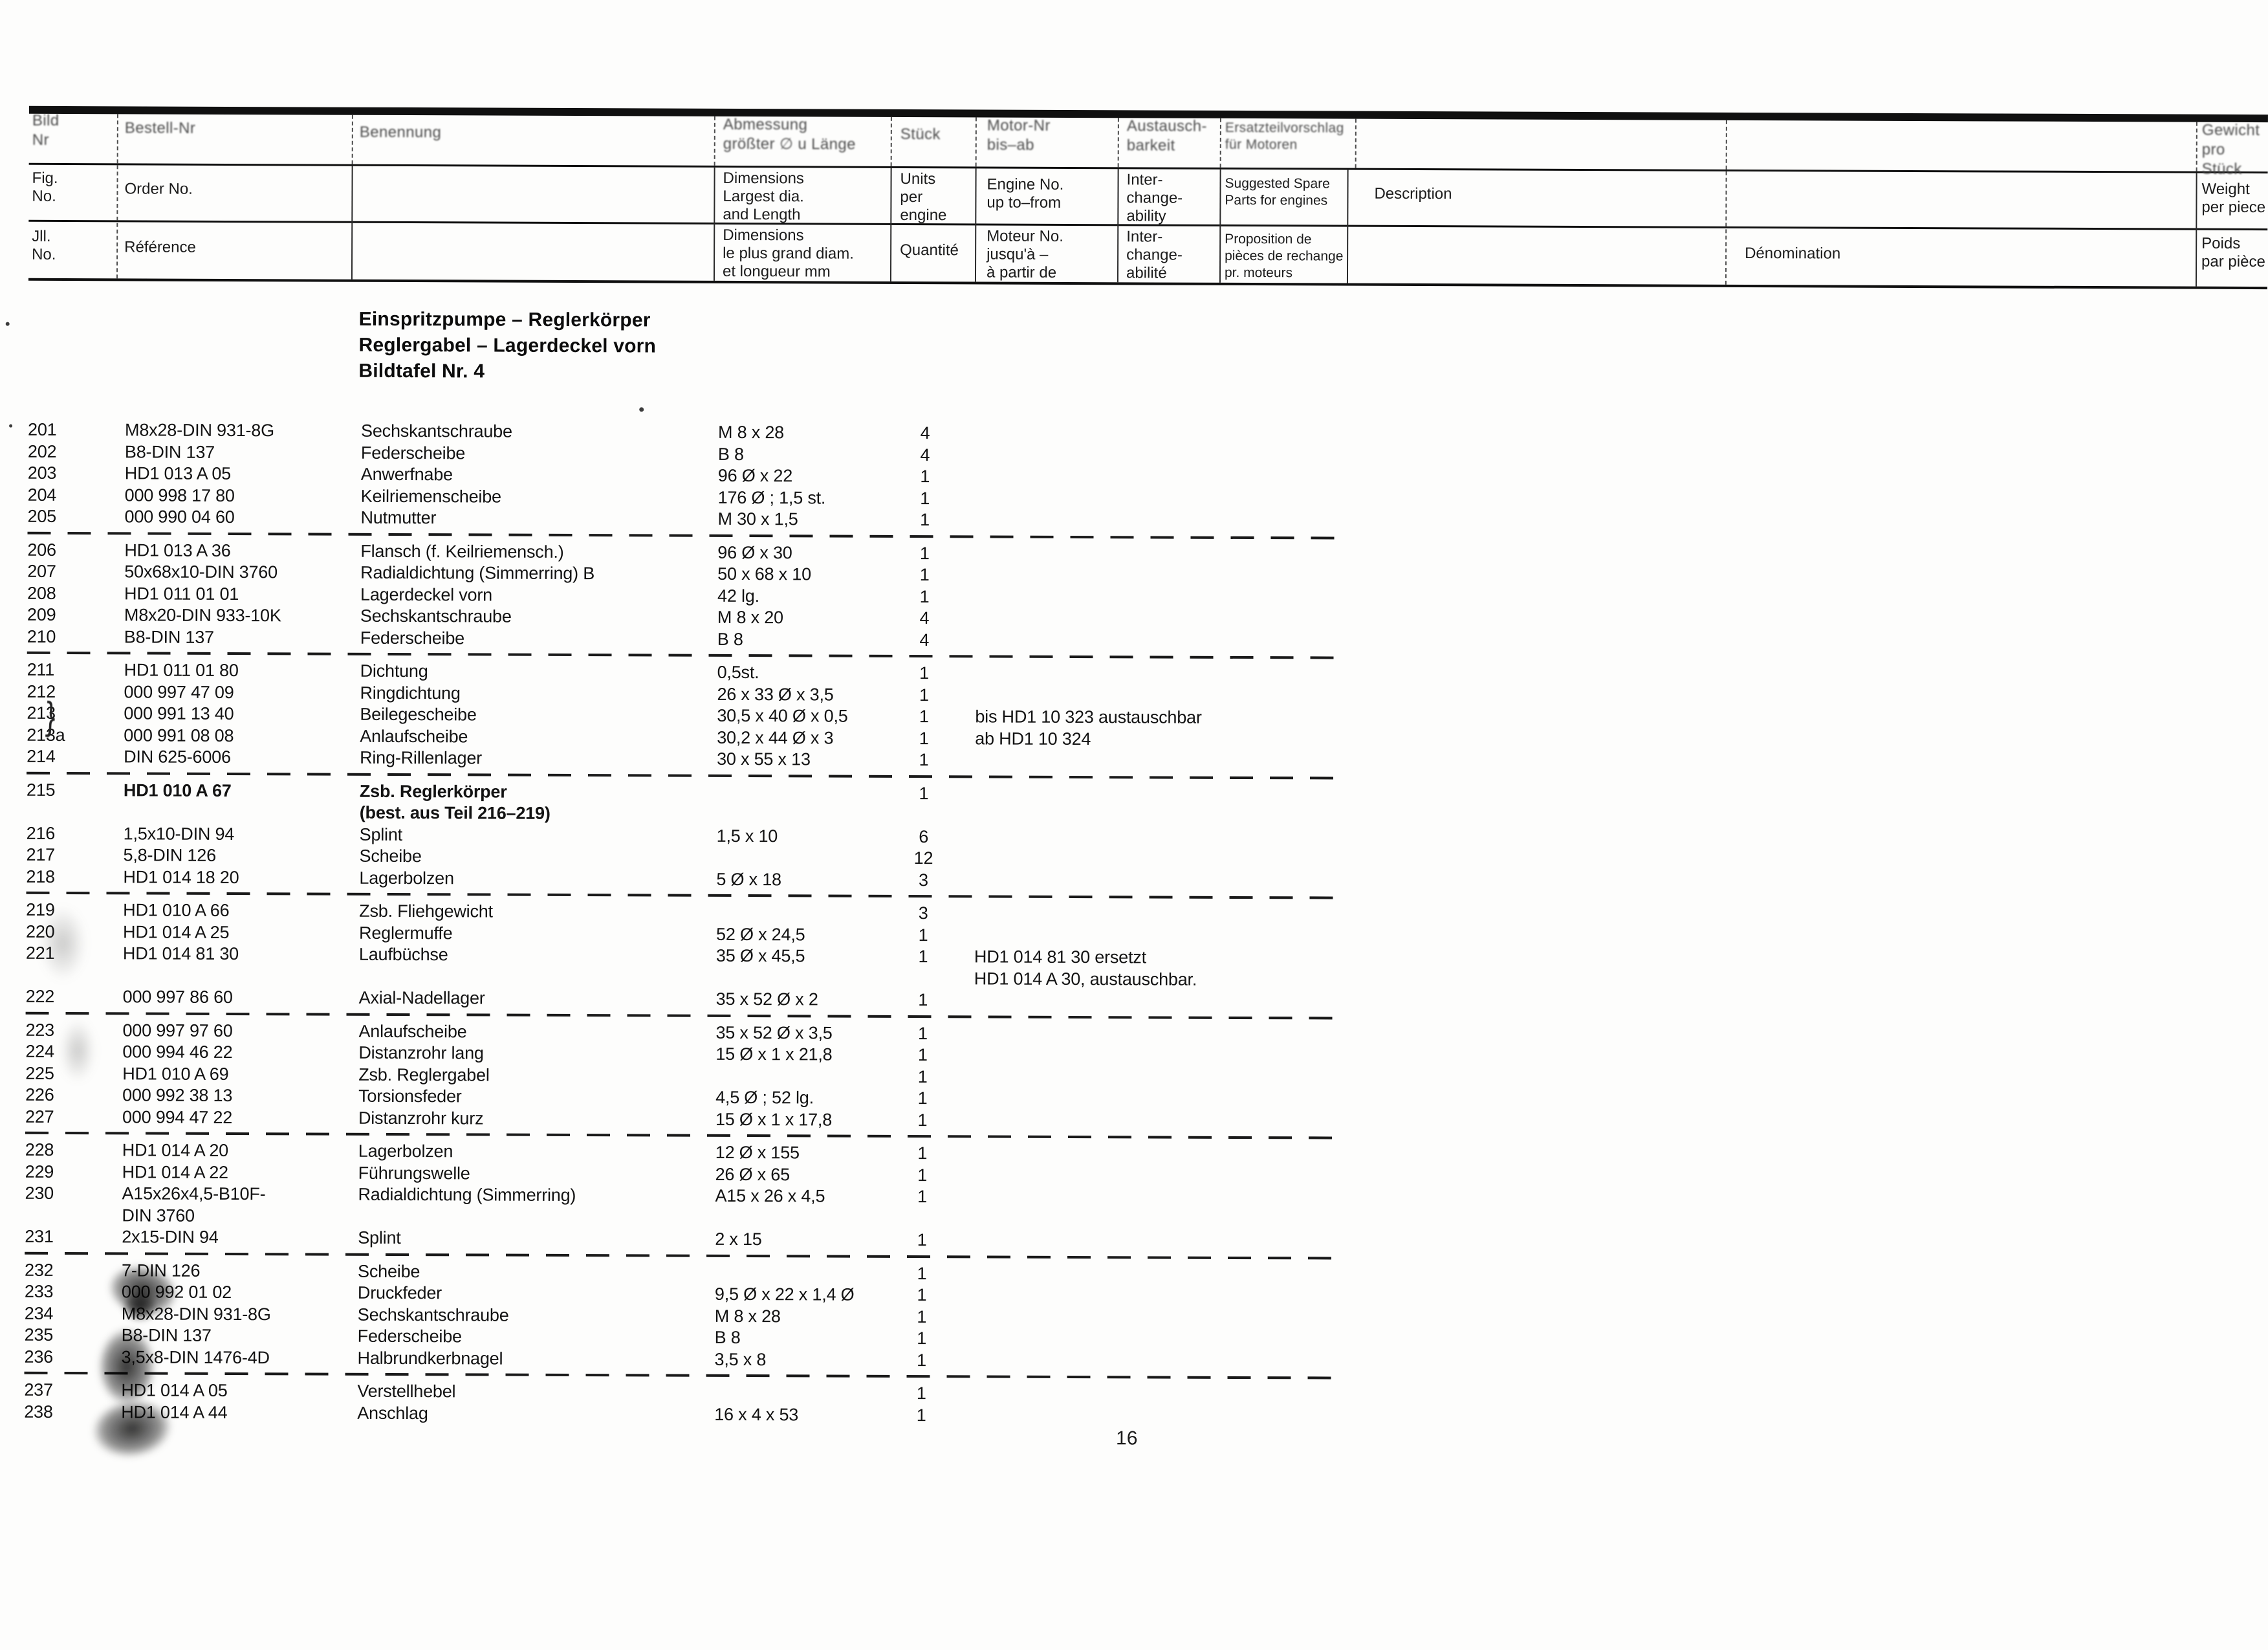 Image resolution: width=2268 pixels, height=1650 pixels. What do you see at coordinates (771, 498) in the screenshot?
I see `dimensions: 176 Ø ; 1,5 st.` at bounding box center [771, 498].